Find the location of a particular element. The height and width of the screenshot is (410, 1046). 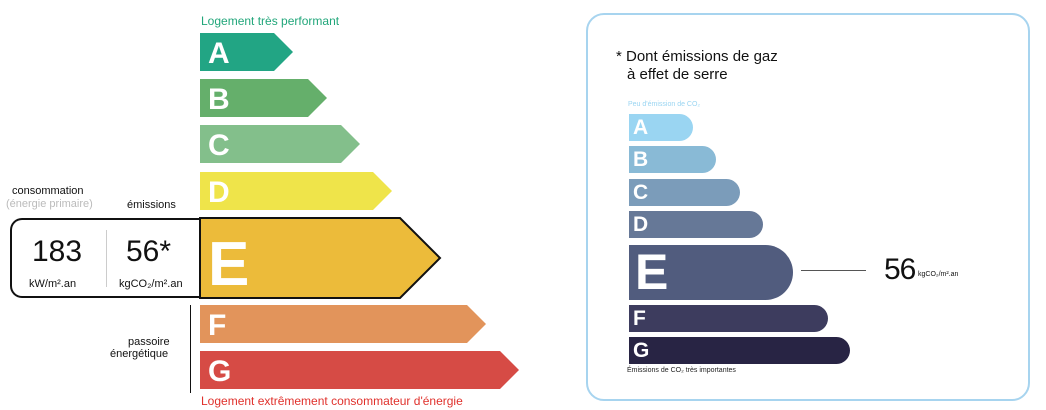

value-box is located at coordinates (105, 258).